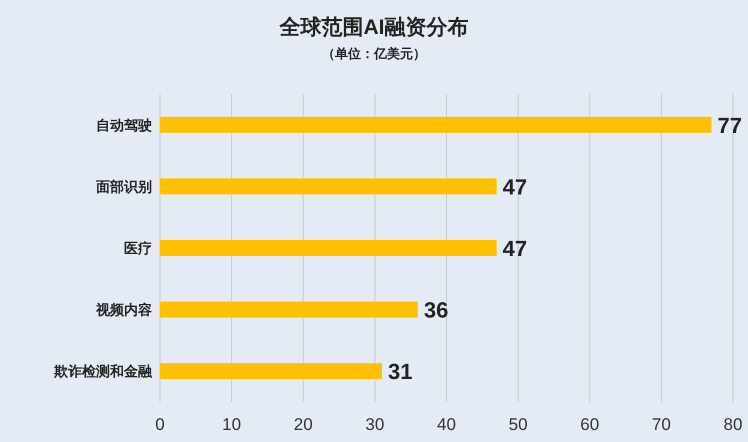  Describe the element at coordinates (518, 424) in the screenshot. I see `x-tick-label: 50` at that location.